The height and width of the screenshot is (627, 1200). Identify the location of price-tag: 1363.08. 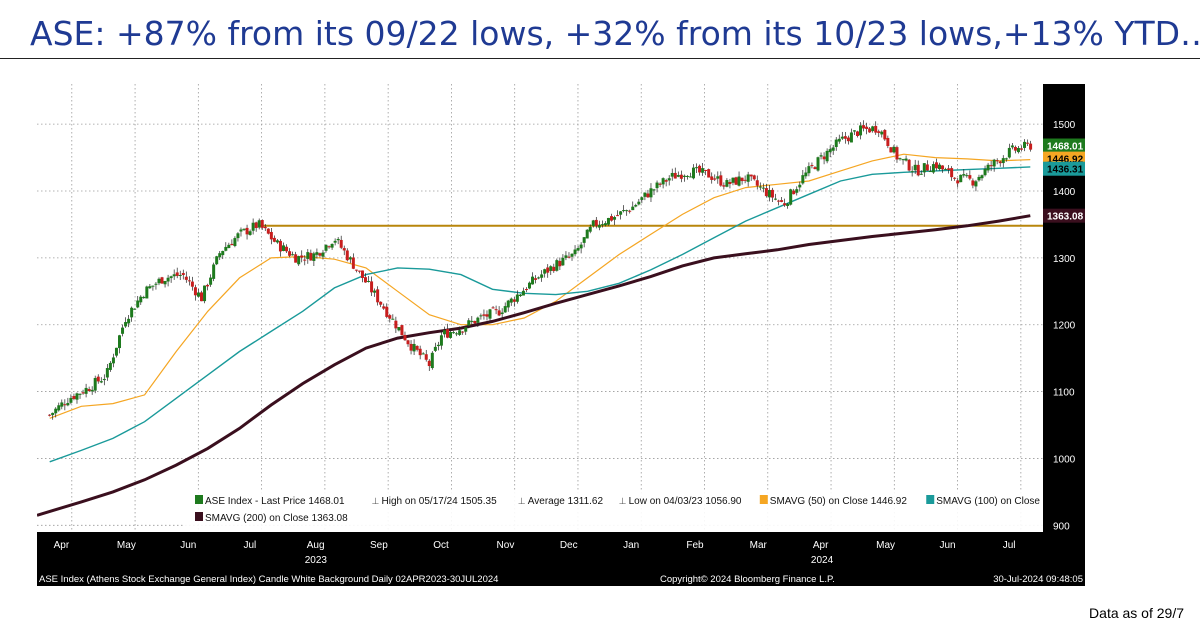
(1064, 215).